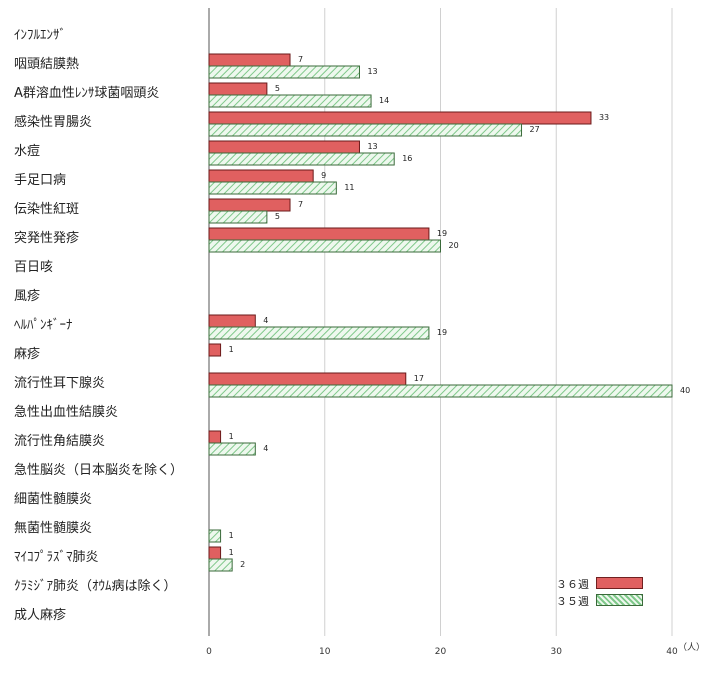 The image size is (717, 677). What do you see at coordinates (40, 35) in the screenshot?
I see `category-label: ｲﾝﾌﾙｴﾝｻﾞ` at bounding box center [40, 35].